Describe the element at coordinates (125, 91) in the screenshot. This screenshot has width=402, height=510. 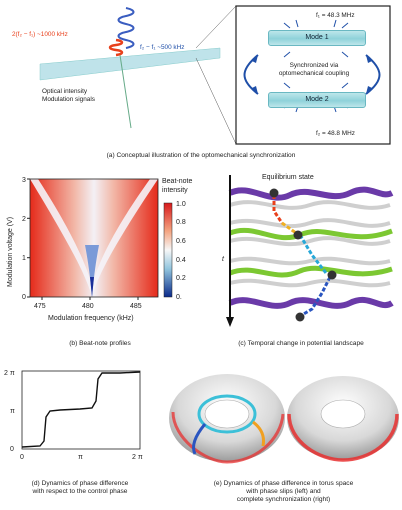
I see `signal-line` at that location.